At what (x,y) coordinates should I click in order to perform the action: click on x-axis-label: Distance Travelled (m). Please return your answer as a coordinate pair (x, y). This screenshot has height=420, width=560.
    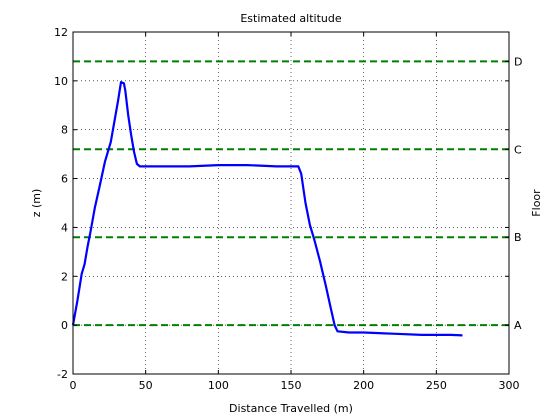
    Looking at the image, I should click on (291, 408).